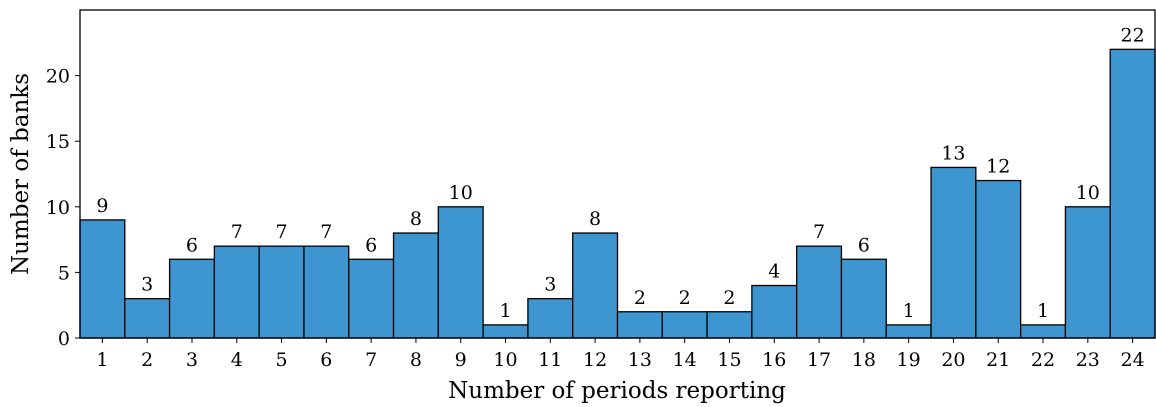  What do you see at coordinates (774, 360) in the screenshot?
I see `x-tick-label: 16` at bounding box center [774, 360].